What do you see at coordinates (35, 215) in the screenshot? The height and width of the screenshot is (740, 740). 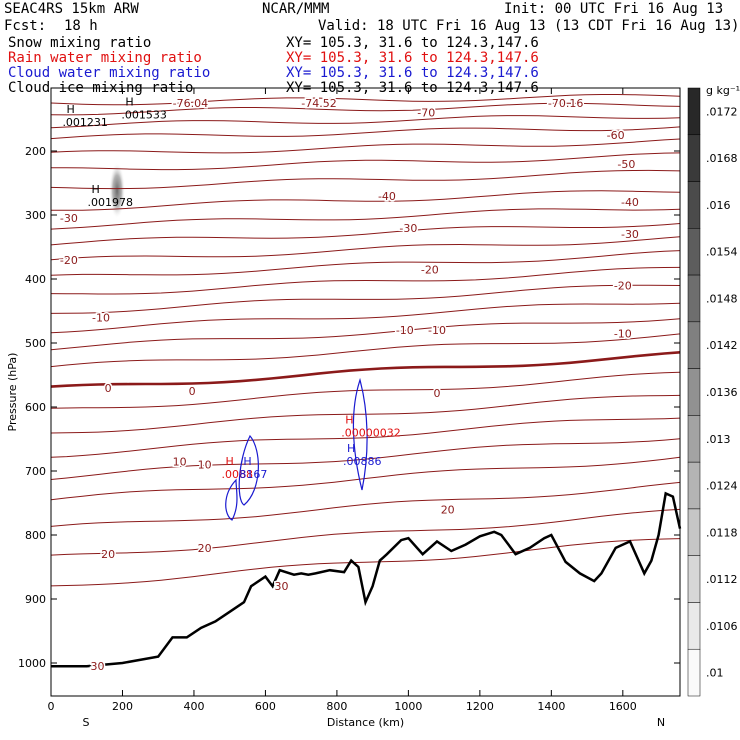 I see `y-tick-label: 300` at bounding box center [35, 215].